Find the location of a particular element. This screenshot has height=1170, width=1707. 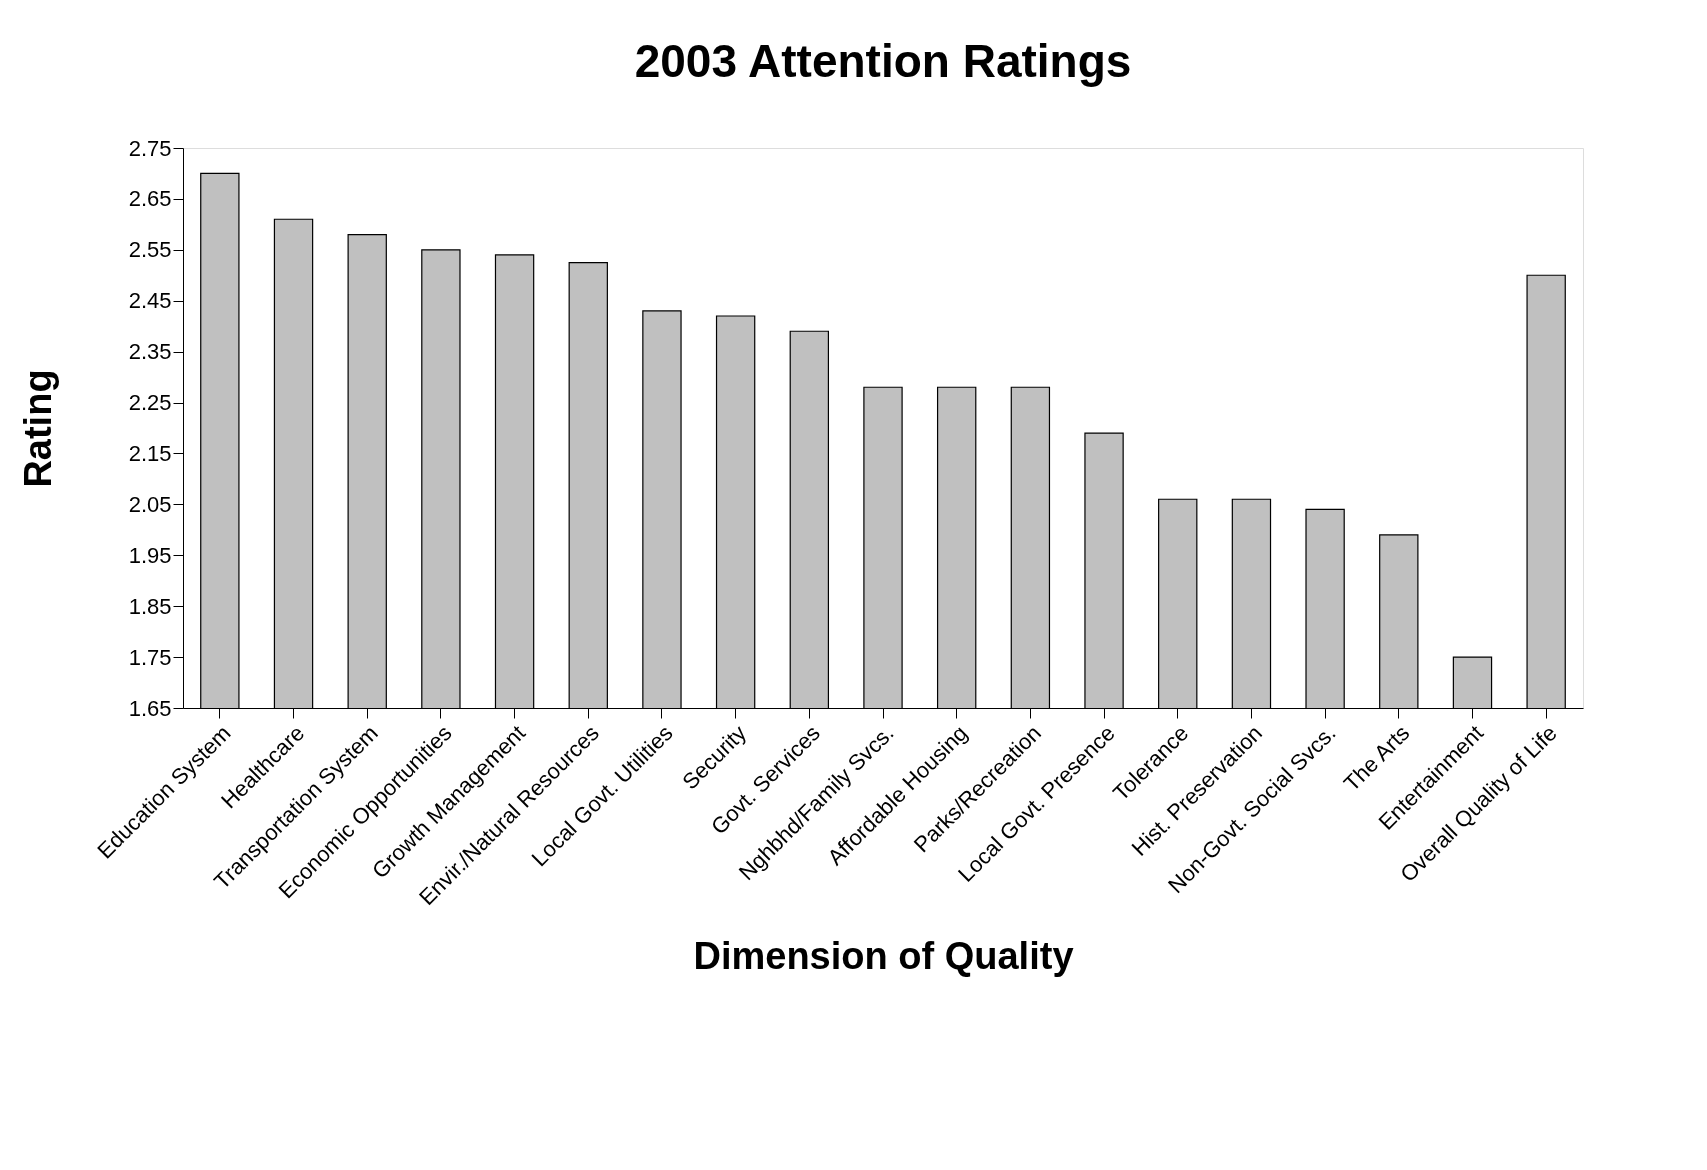

y-tick-label: 2.65 is located at coordinates (150, 199).